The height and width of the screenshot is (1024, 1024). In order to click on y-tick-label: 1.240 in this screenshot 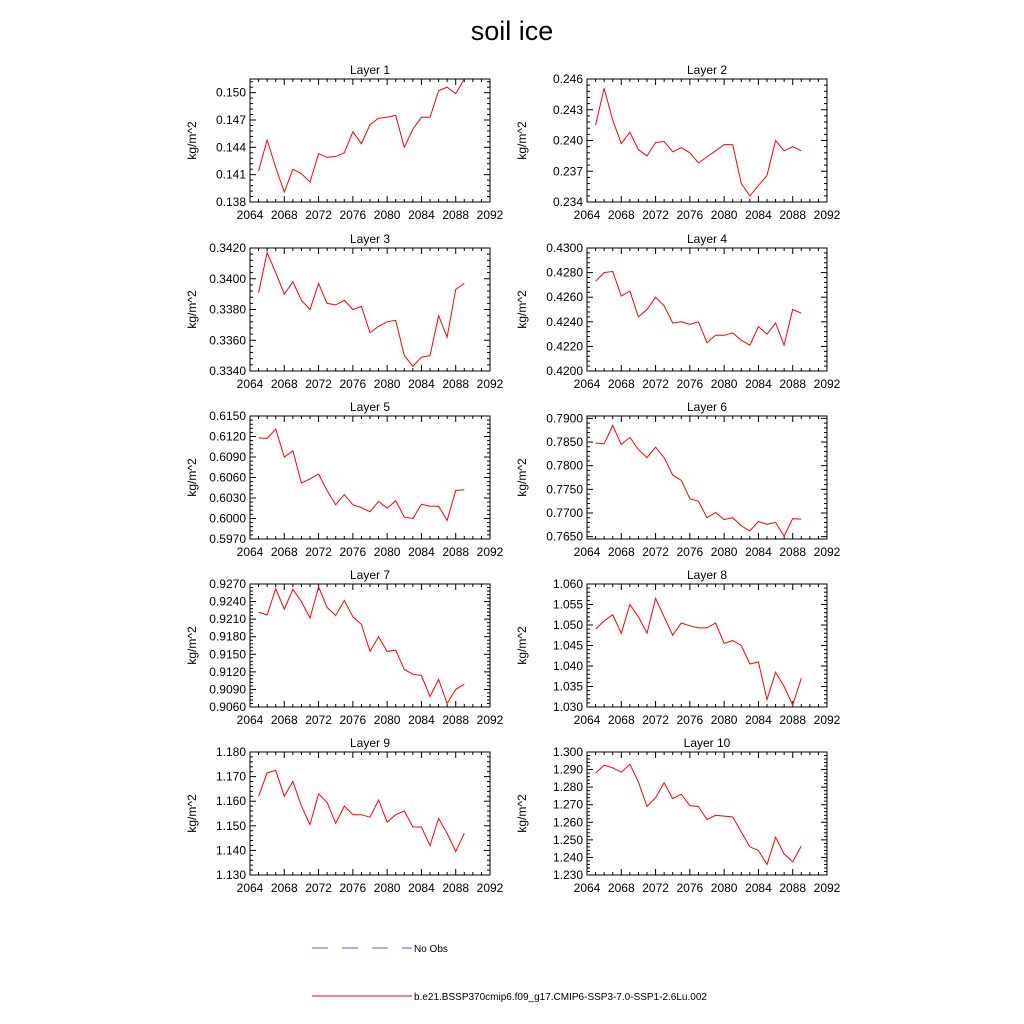, I will do `click(568, 857)`.